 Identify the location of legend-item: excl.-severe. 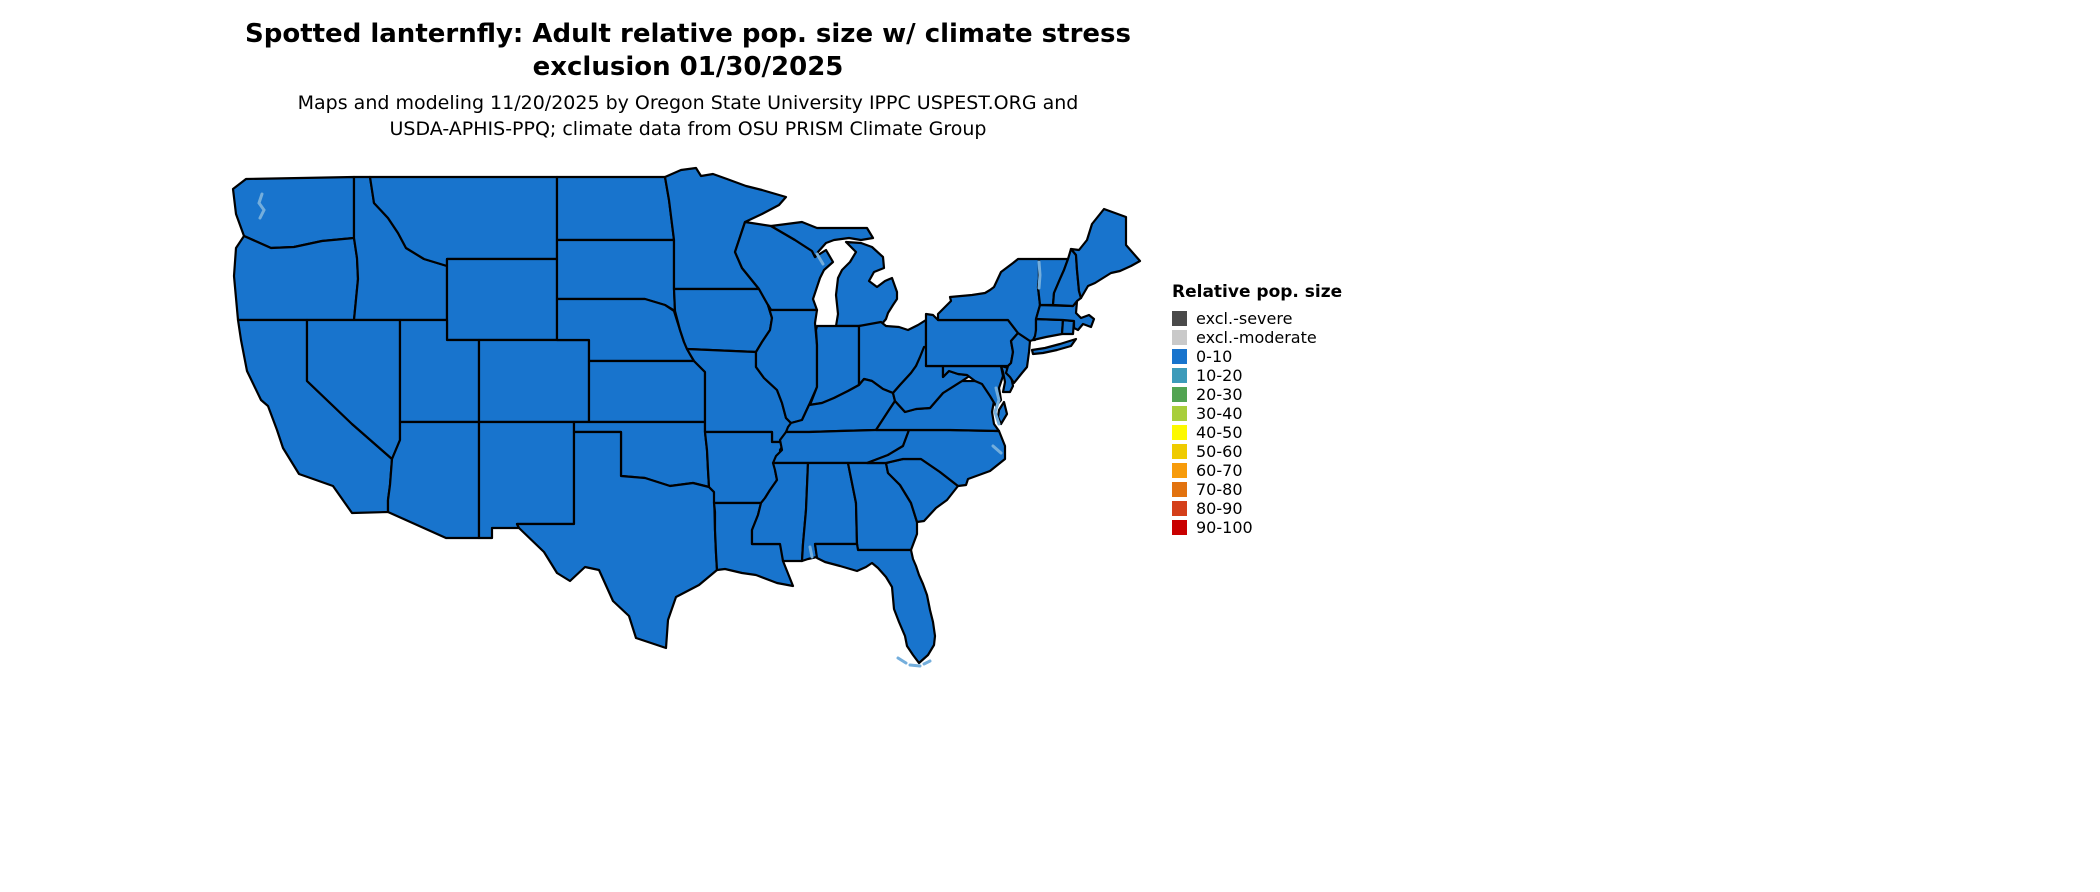
(1257, 318).